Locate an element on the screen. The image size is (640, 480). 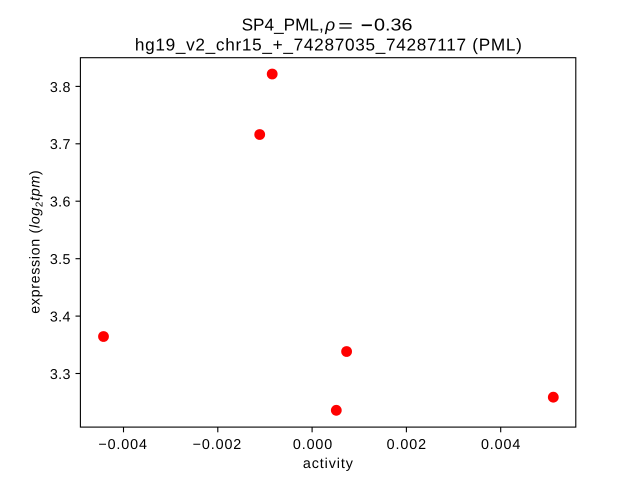
svg-text: 3.5 is located at coordinates (60, 260).